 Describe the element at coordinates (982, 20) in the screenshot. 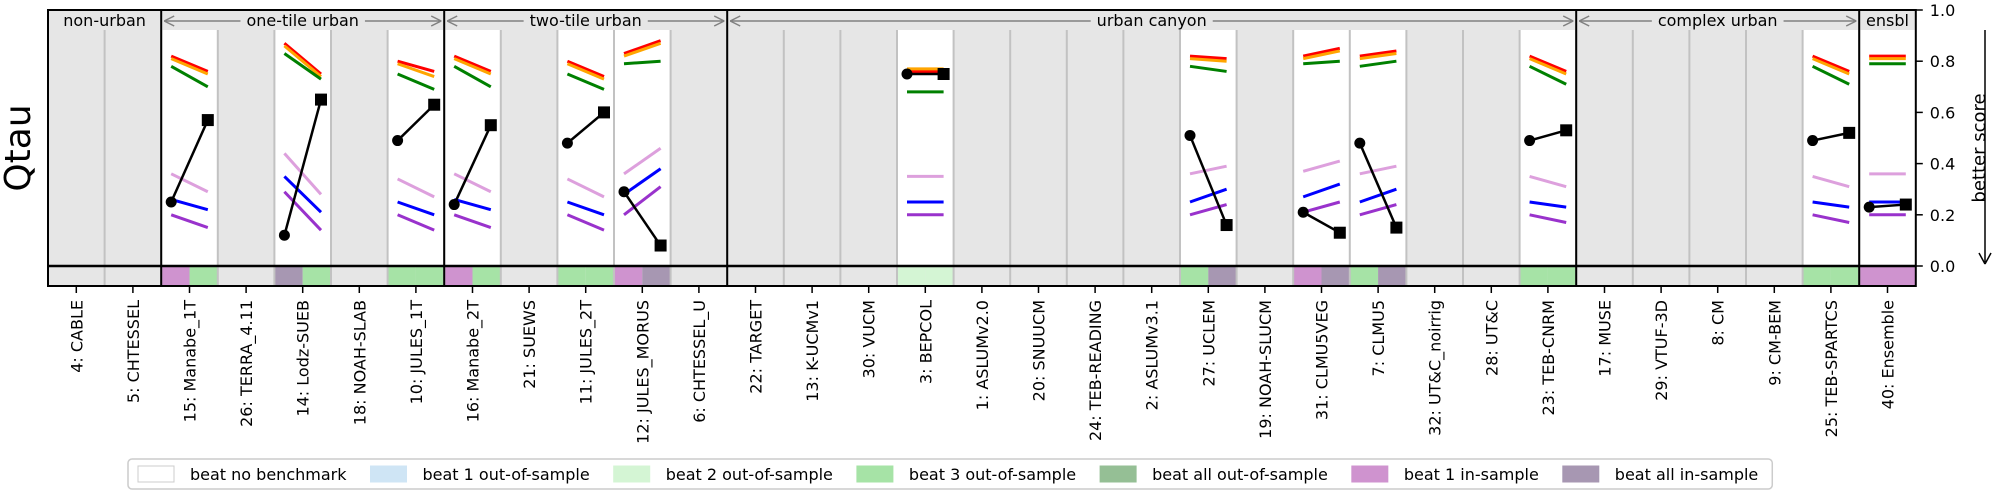

I see `group-header-band` at that location.